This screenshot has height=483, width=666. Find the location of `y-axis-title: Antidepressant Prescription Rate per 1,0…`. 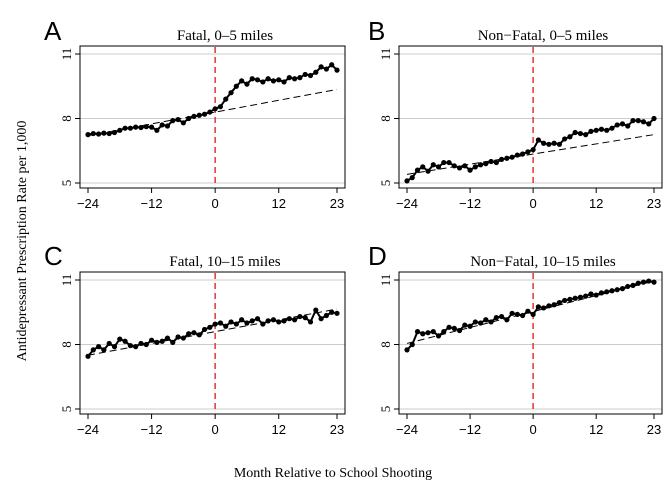

y-axis-title: Antidepressant Prescription Rate per 1,0… is located at coordinates (22, 241).